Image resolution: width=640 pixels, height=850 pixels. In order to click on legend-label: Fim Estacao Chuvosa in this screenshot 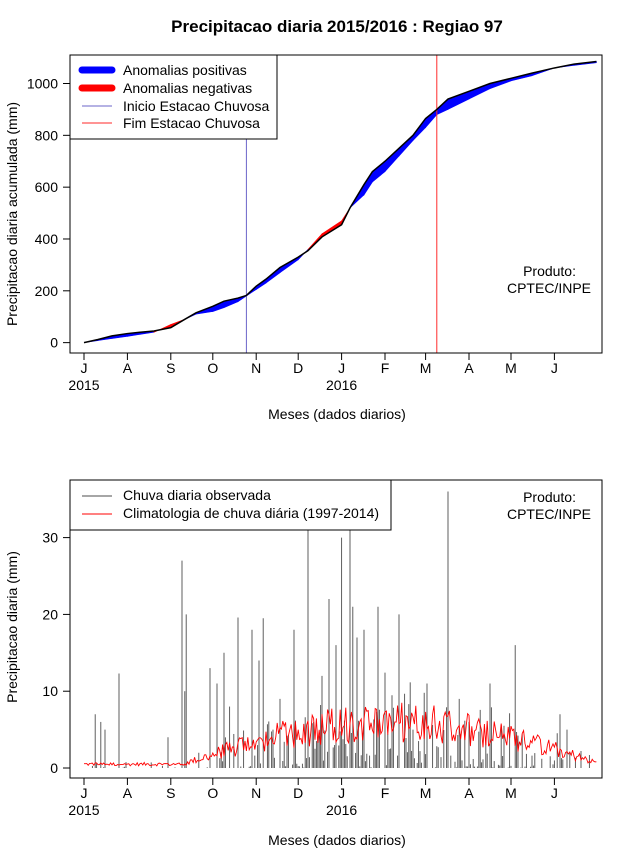, I will do `click(191, 123)`.